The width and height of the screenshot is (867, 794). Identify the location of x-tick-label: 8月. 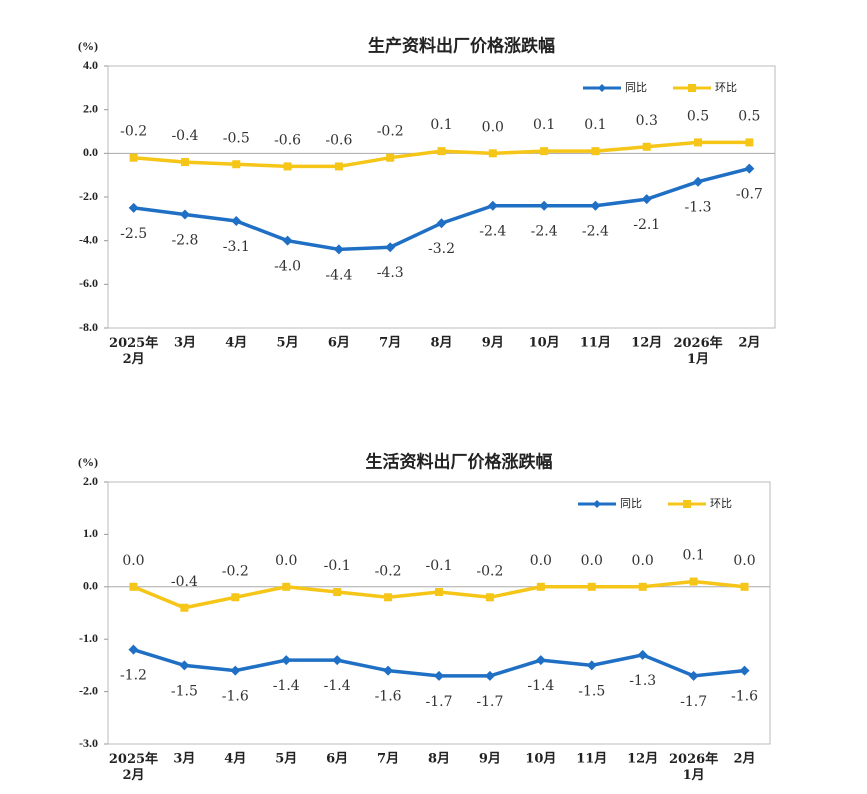
(439, 759).